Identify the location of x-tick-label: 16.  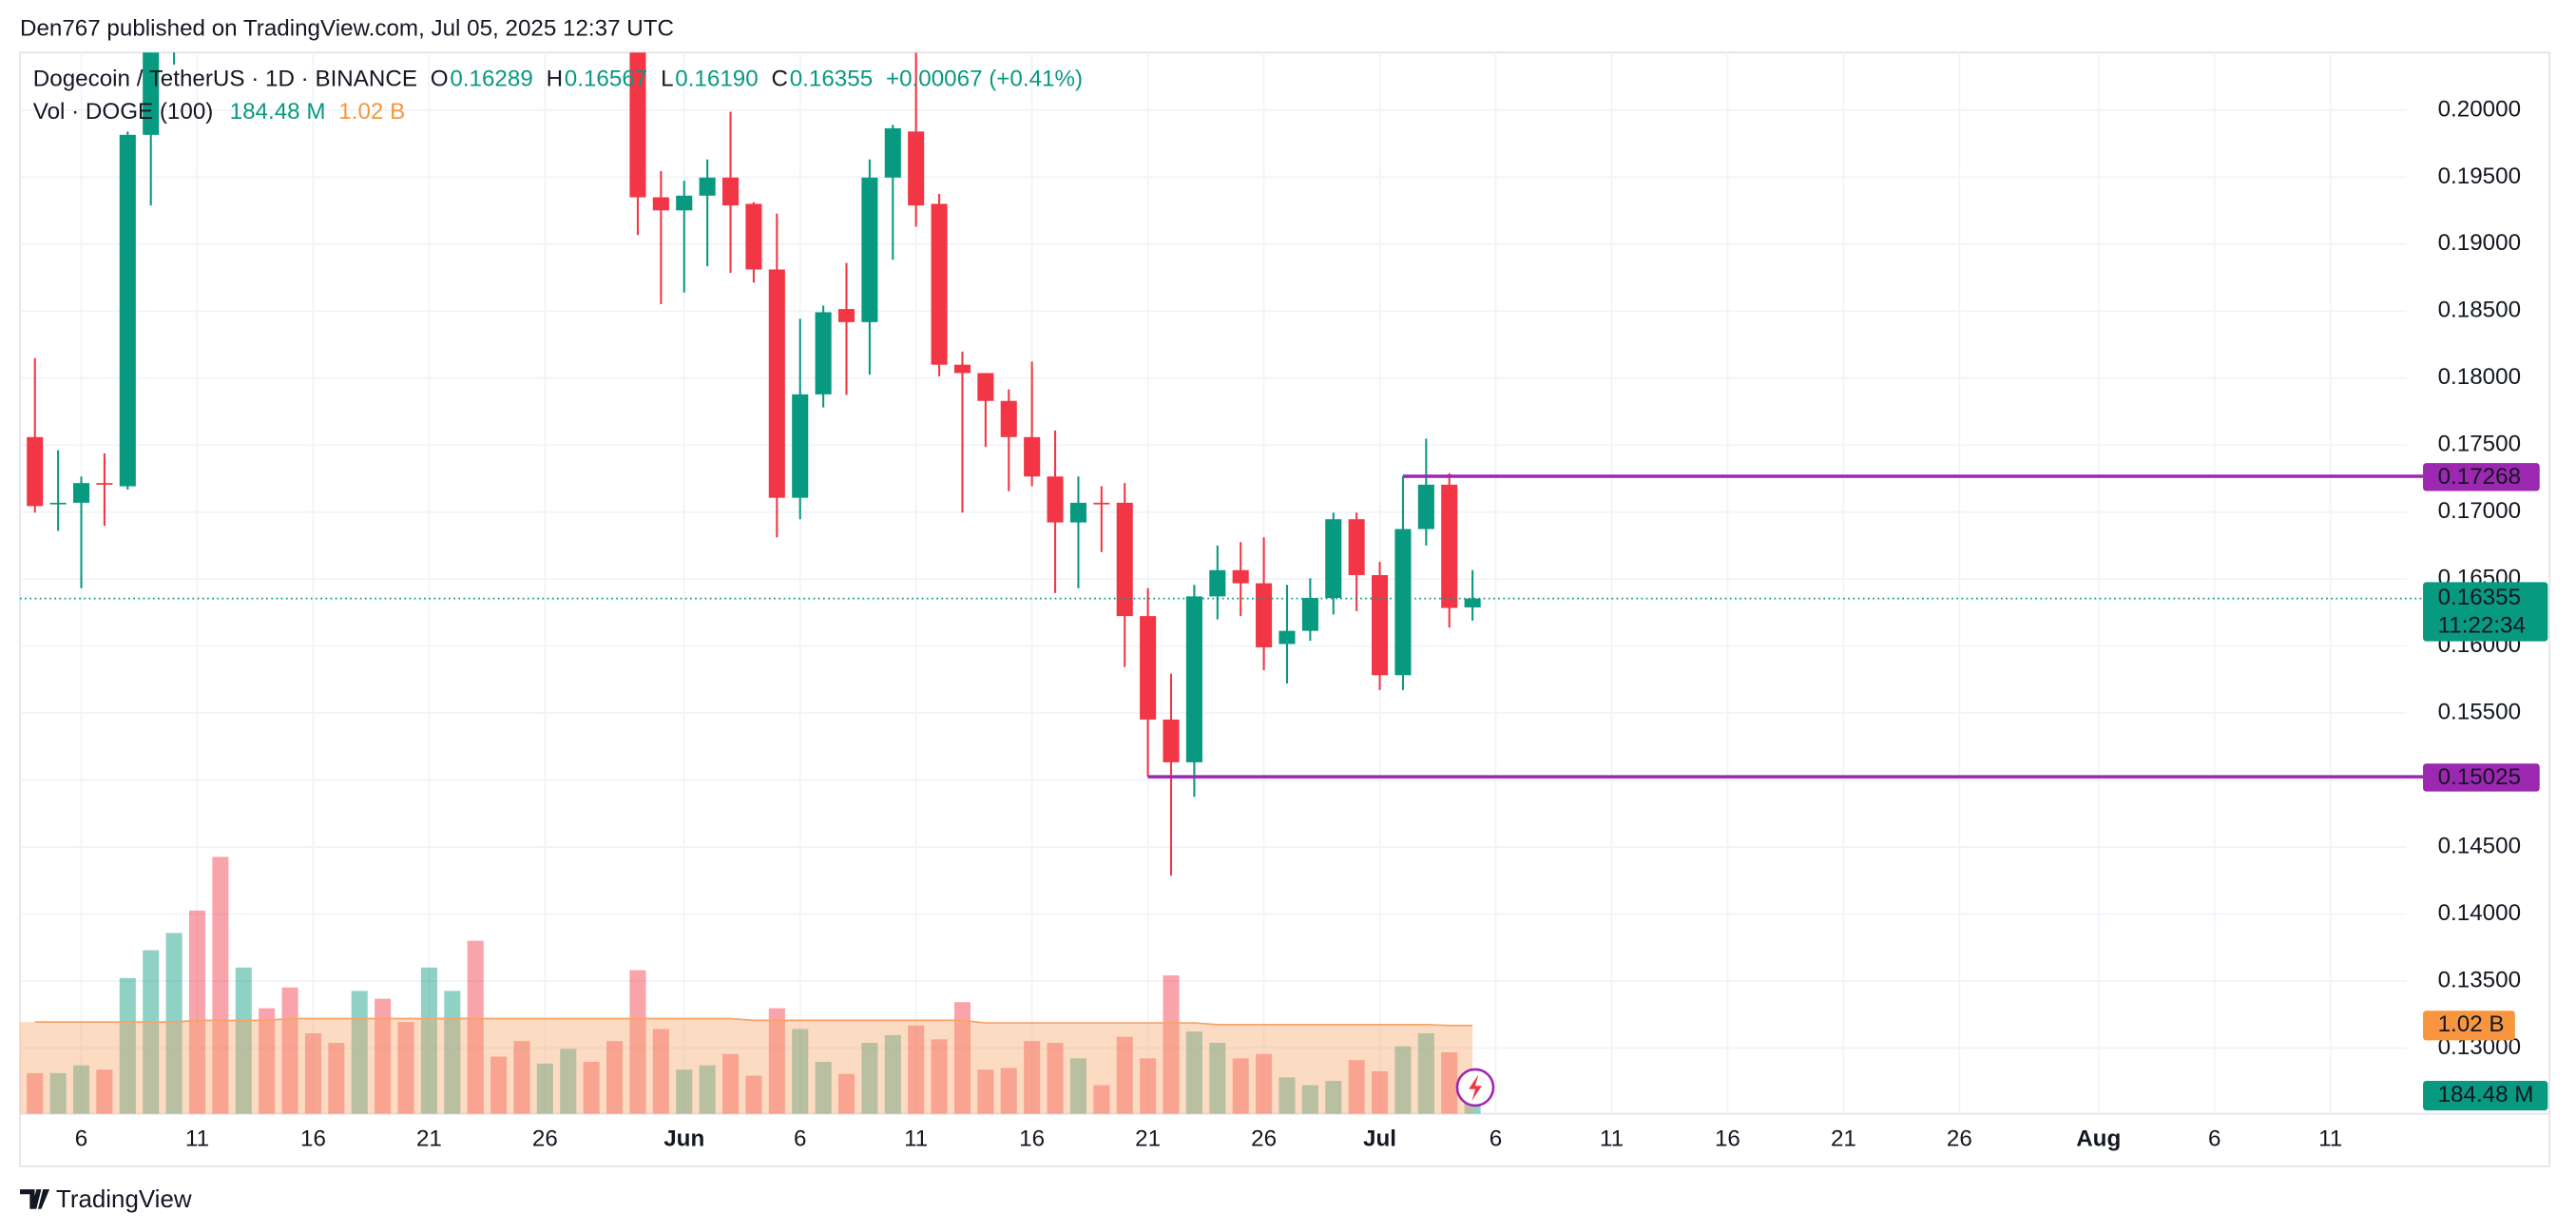
(1728, 1139).